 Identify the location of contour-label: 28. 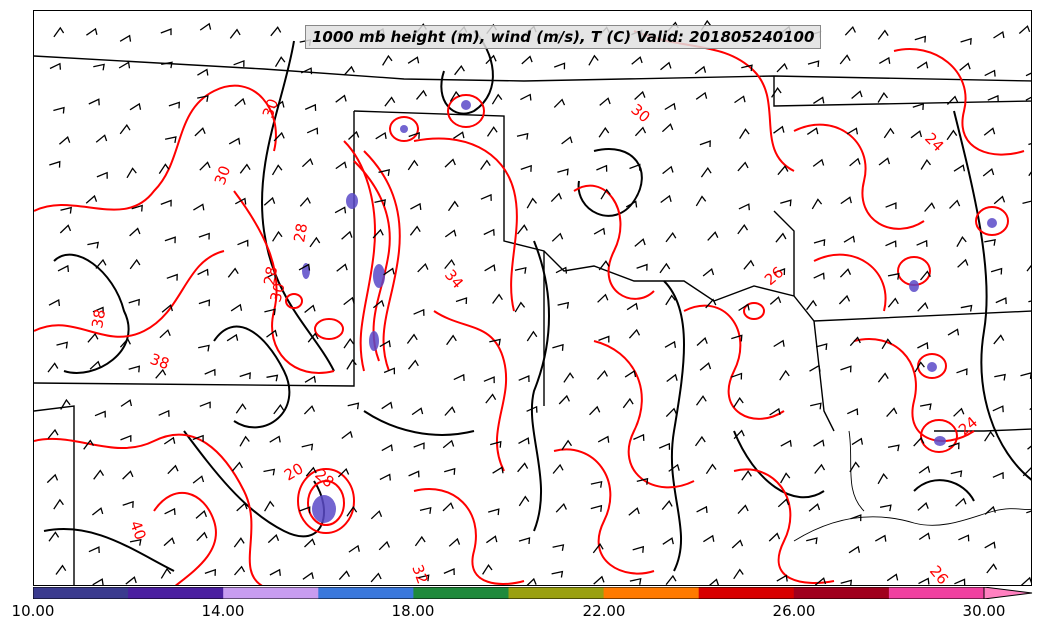
(300, 233).